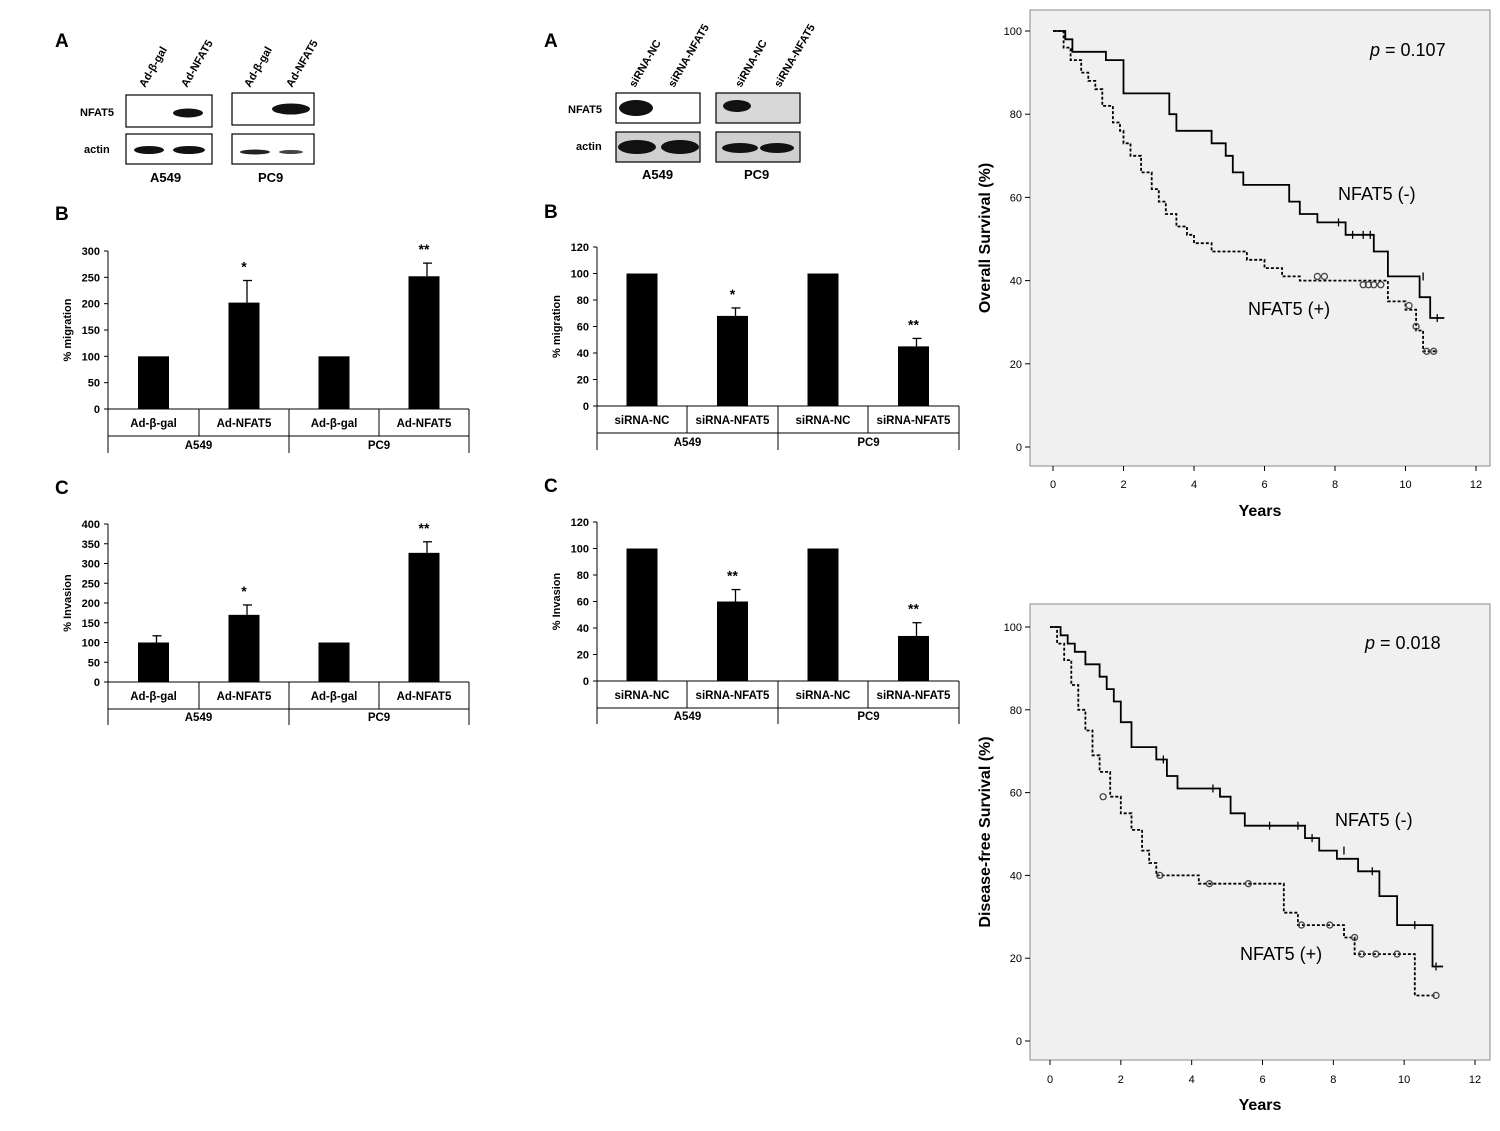 The width and height of the screenshot is (1500, 1131). What do you see at coordinates (795, 55) in the screenshot?
I see `lane-label: siRNA-NFAT5` at bounding box center [795, 55].